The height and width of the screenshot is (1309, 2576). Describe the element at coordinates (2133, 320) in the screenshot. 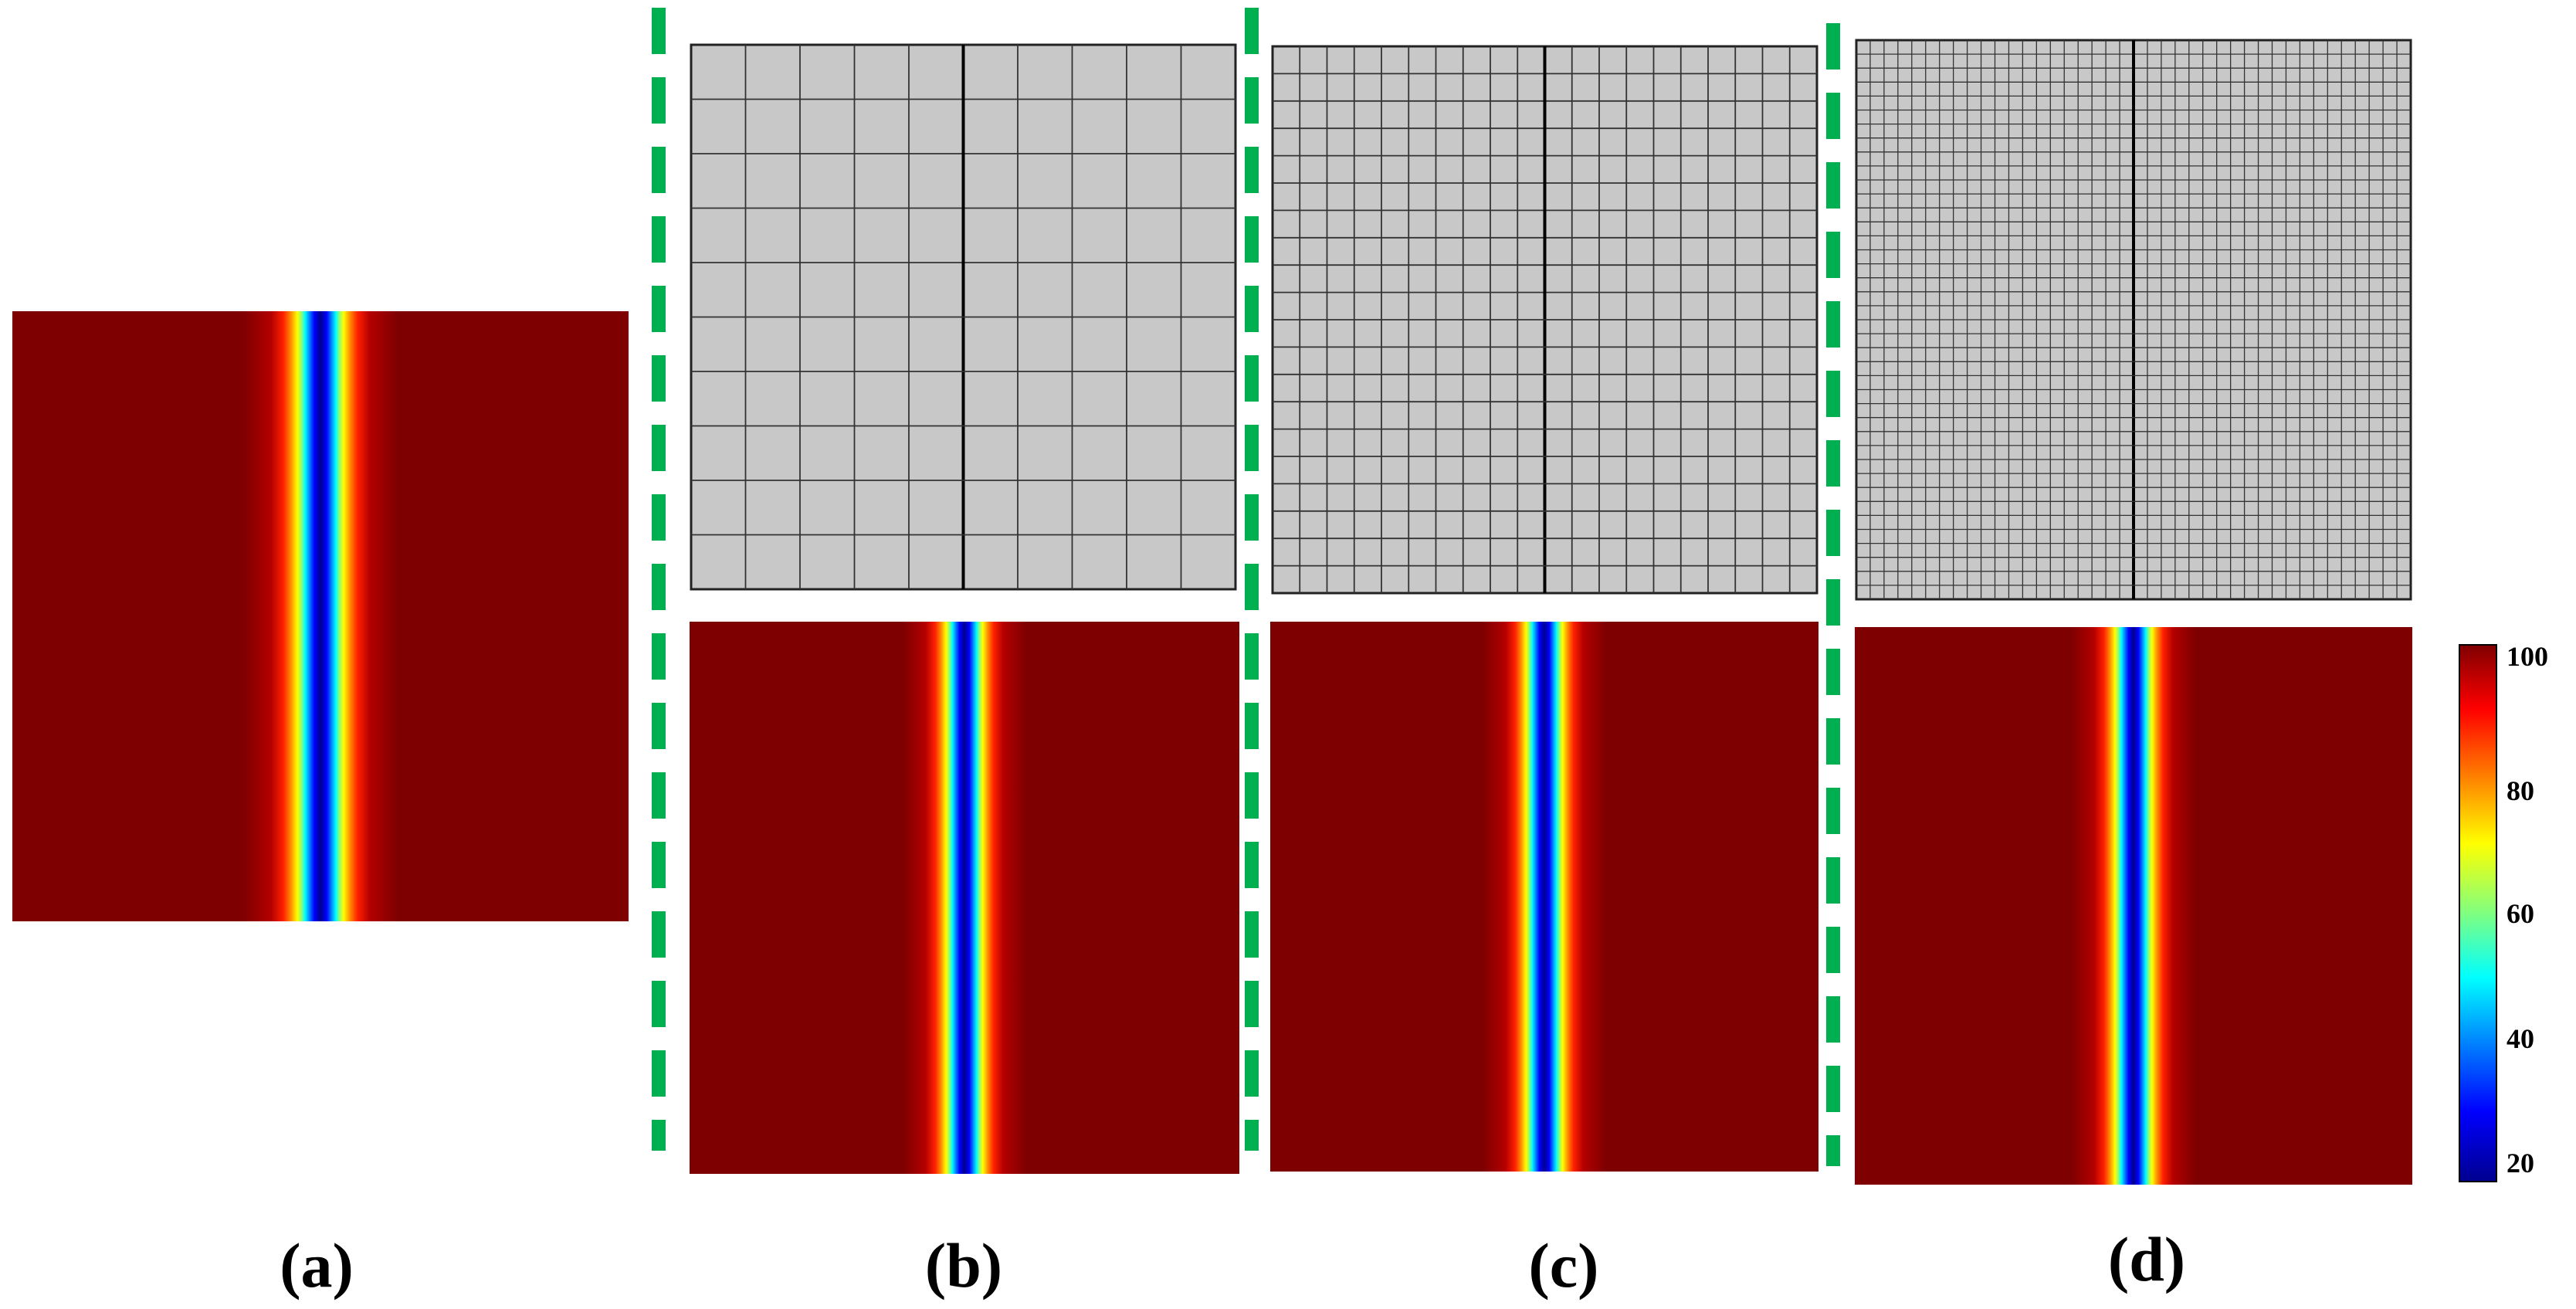

I see `panel-d-mesh` at that location.